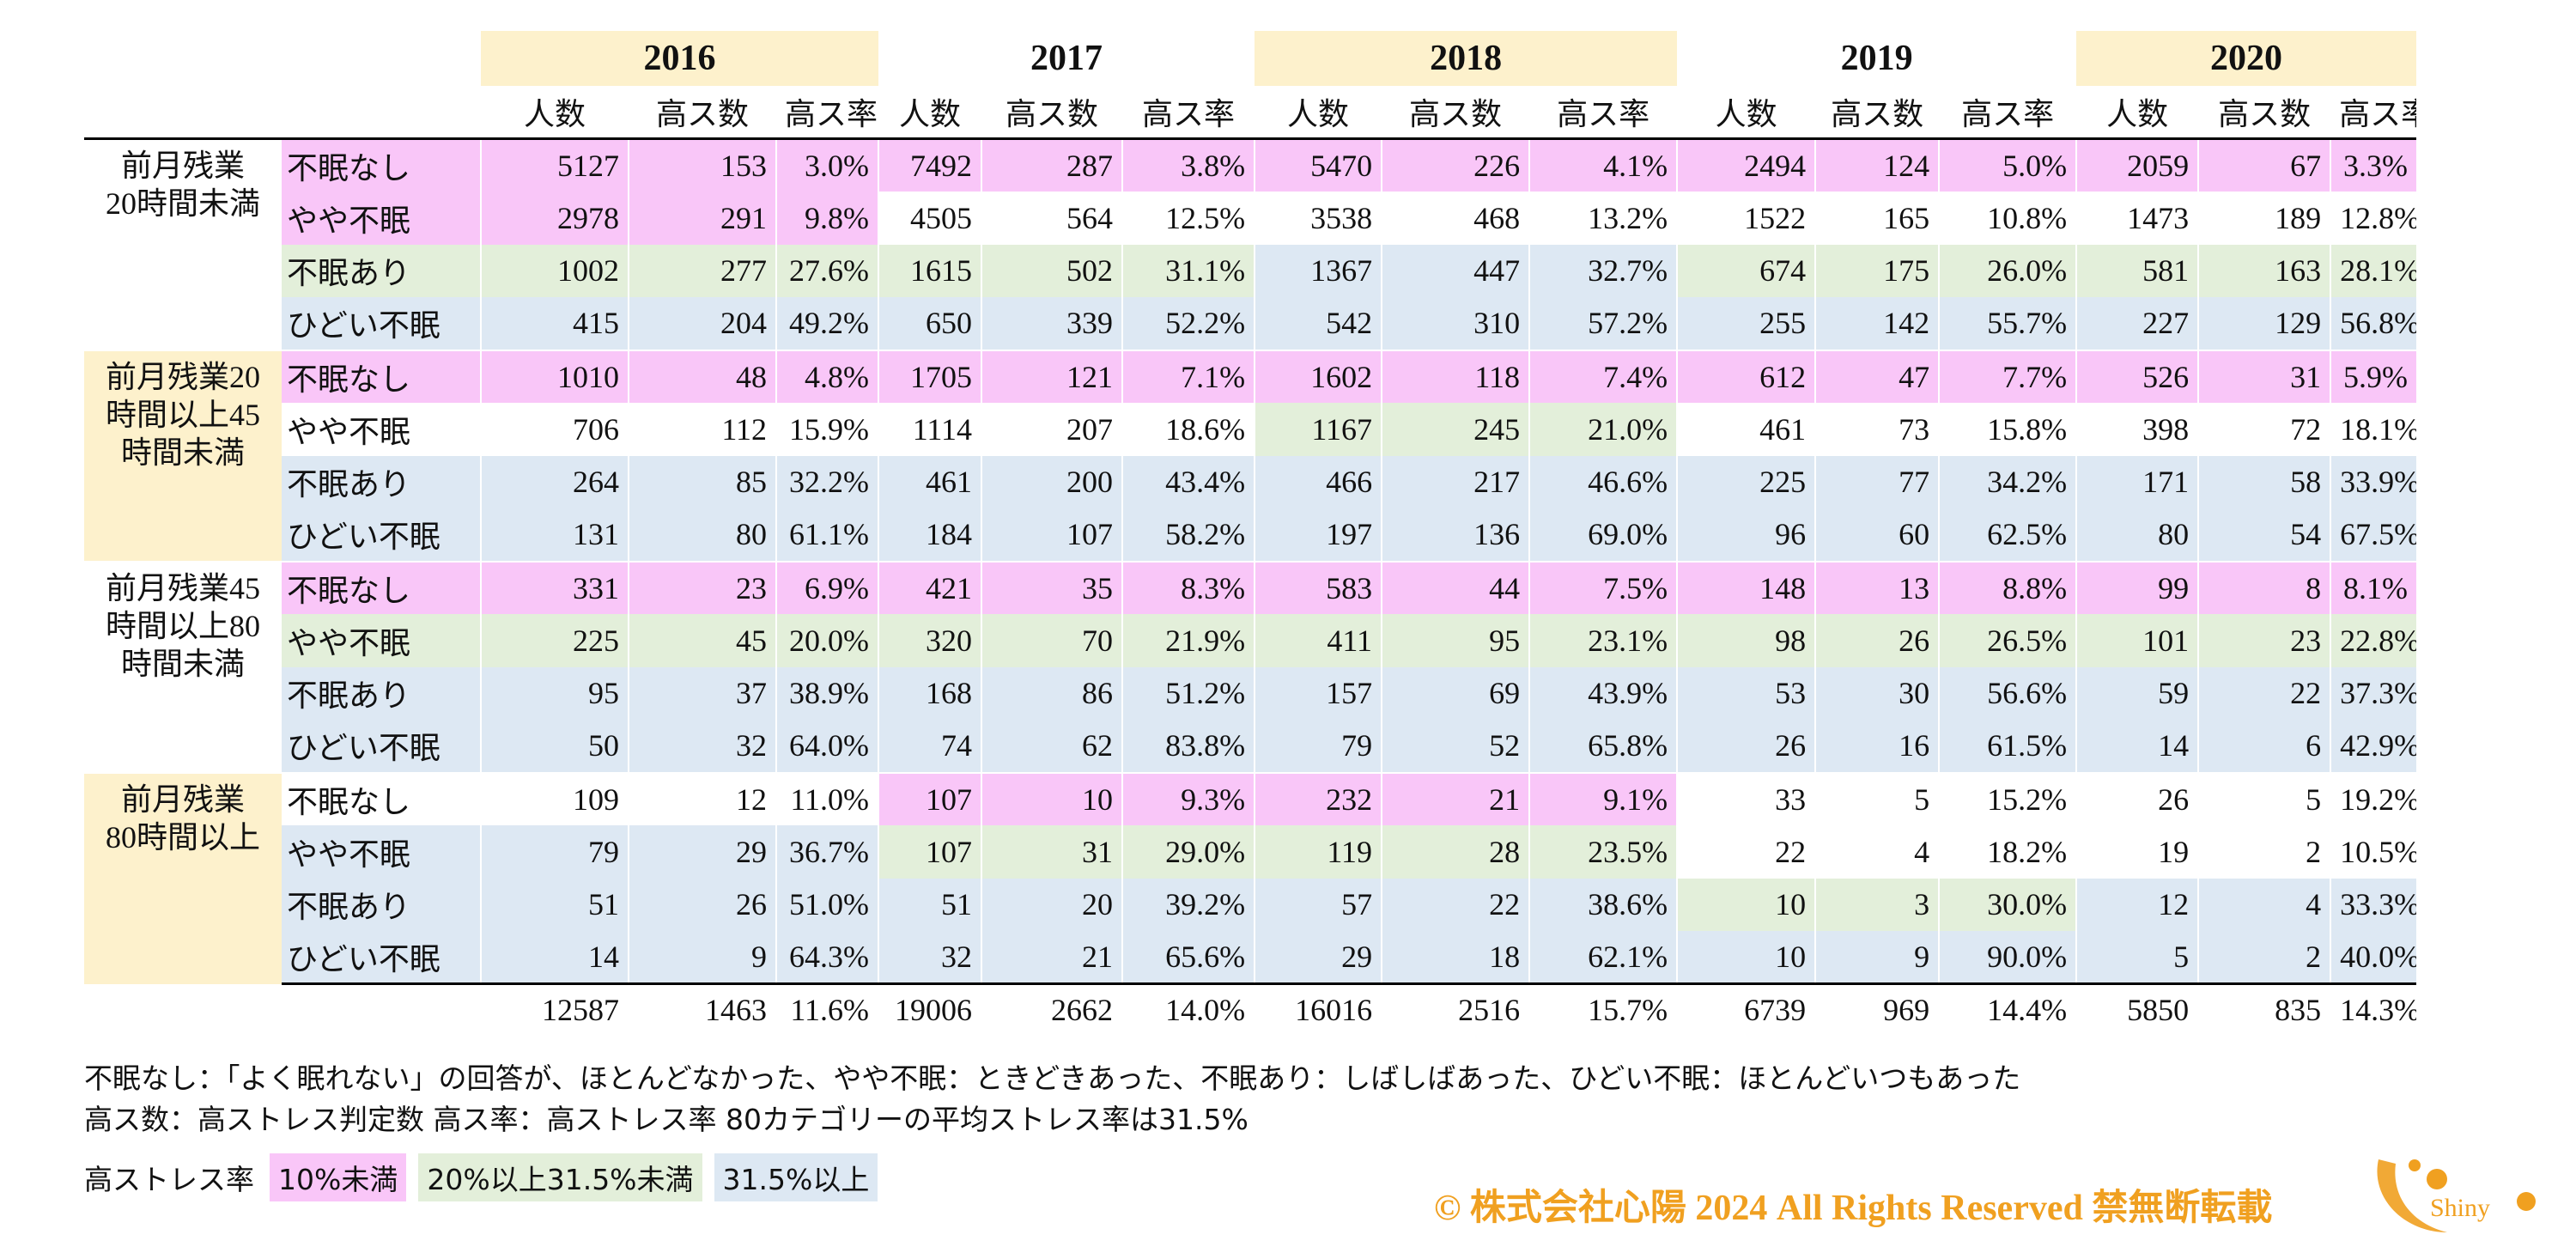 Image resolution: width=2576 pixels, height=1259 pixels. I want to click on high-stress-rate-cell: 58.2%, so click(1188, 535).